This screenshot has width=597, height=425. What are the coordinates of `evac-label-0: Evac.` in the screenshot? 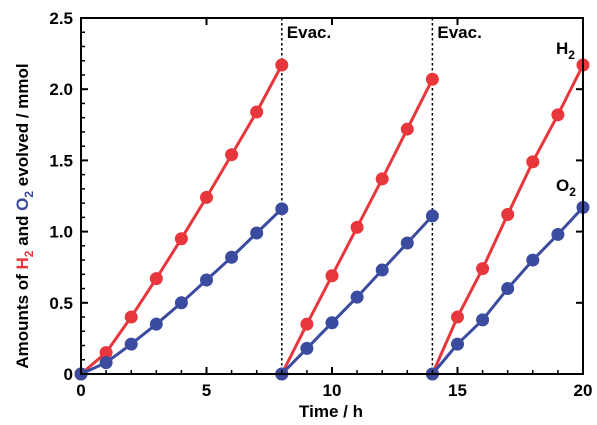 It's located at (309, 32).